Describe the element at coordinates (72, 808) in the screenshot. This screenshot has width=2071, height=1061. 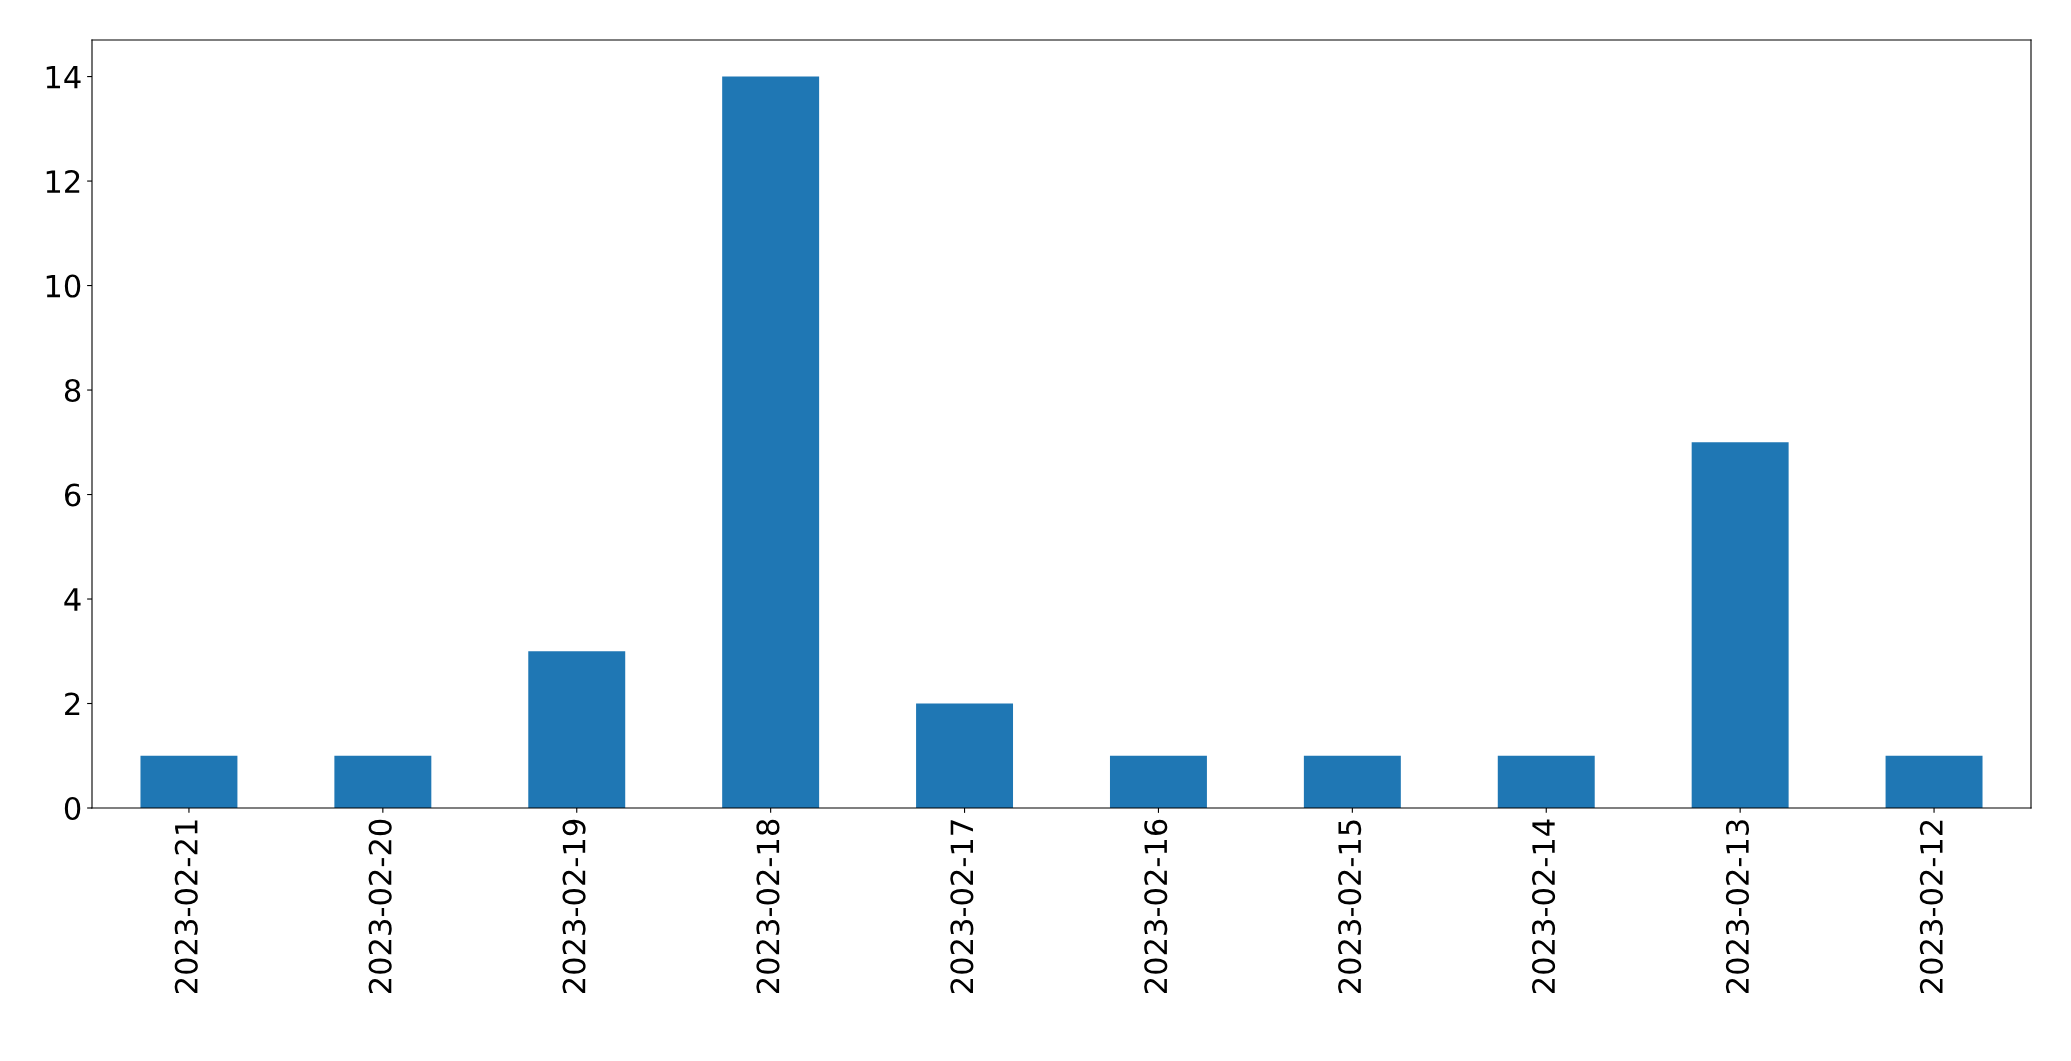
I see `y-tick-label: 0` at that location.